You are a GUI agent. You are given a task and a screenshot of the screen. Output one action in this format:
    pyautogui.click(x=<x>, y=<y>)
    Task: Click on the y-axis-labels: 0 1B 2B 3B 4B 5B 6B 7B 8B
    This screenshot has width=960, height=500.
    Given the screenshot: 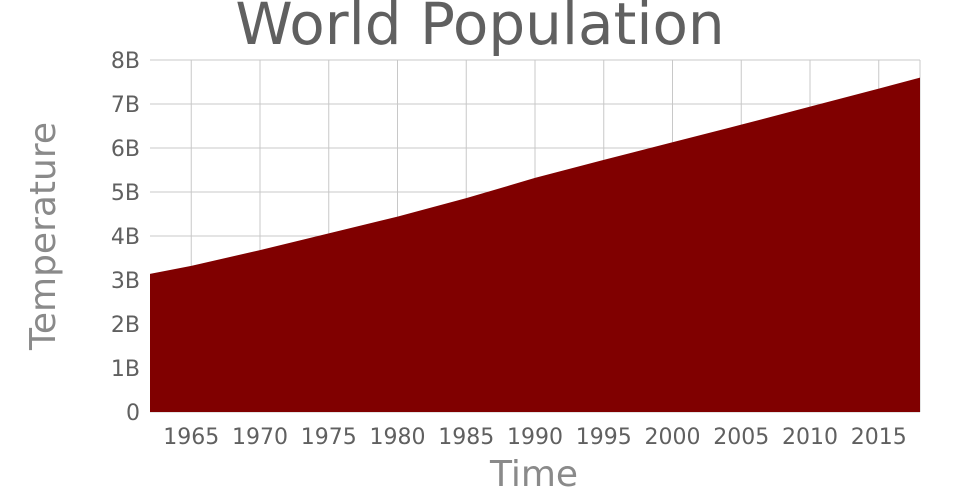 What is the action you would take?
    pyautogui.click(x=125, y=237)
    